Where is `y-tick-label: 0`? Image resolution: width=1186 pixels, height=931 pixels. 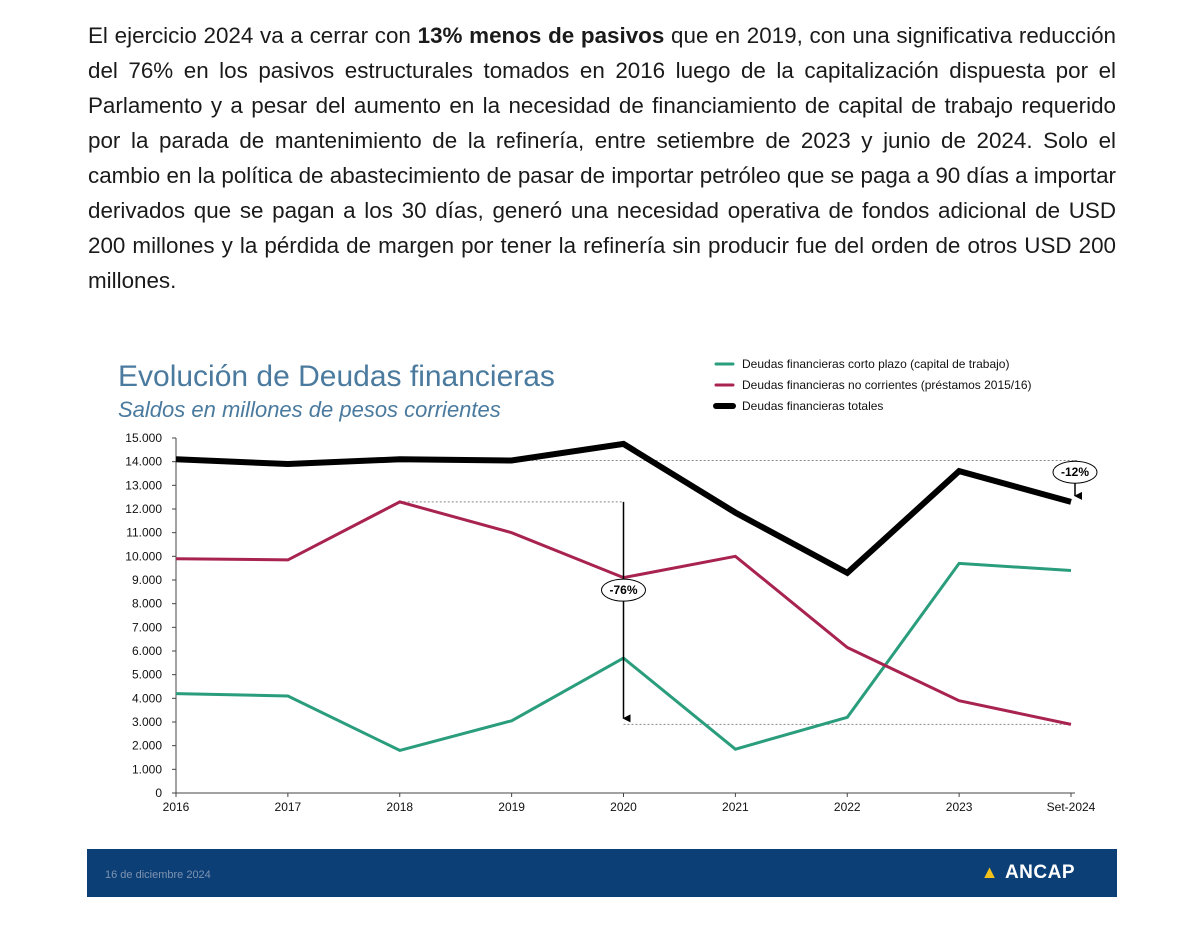
y-tick-label: 0 is located at coordinates (158, 793).